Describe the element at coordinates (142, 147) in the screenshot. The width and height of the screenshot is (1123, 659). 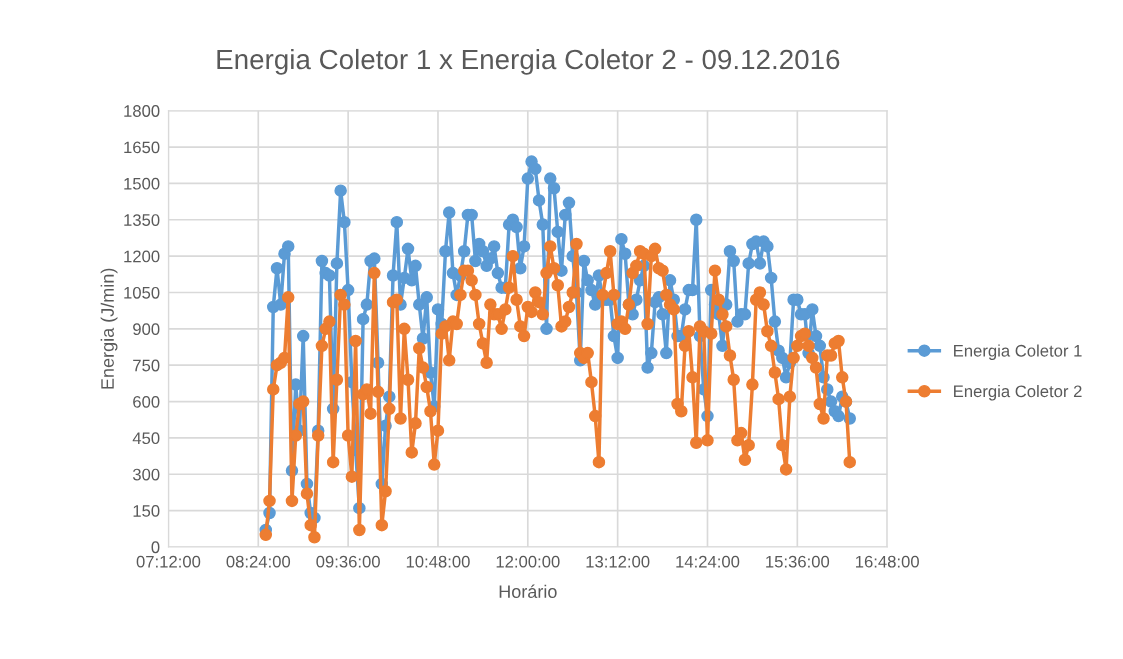
I see `y-tick-label: 1650` at that location.